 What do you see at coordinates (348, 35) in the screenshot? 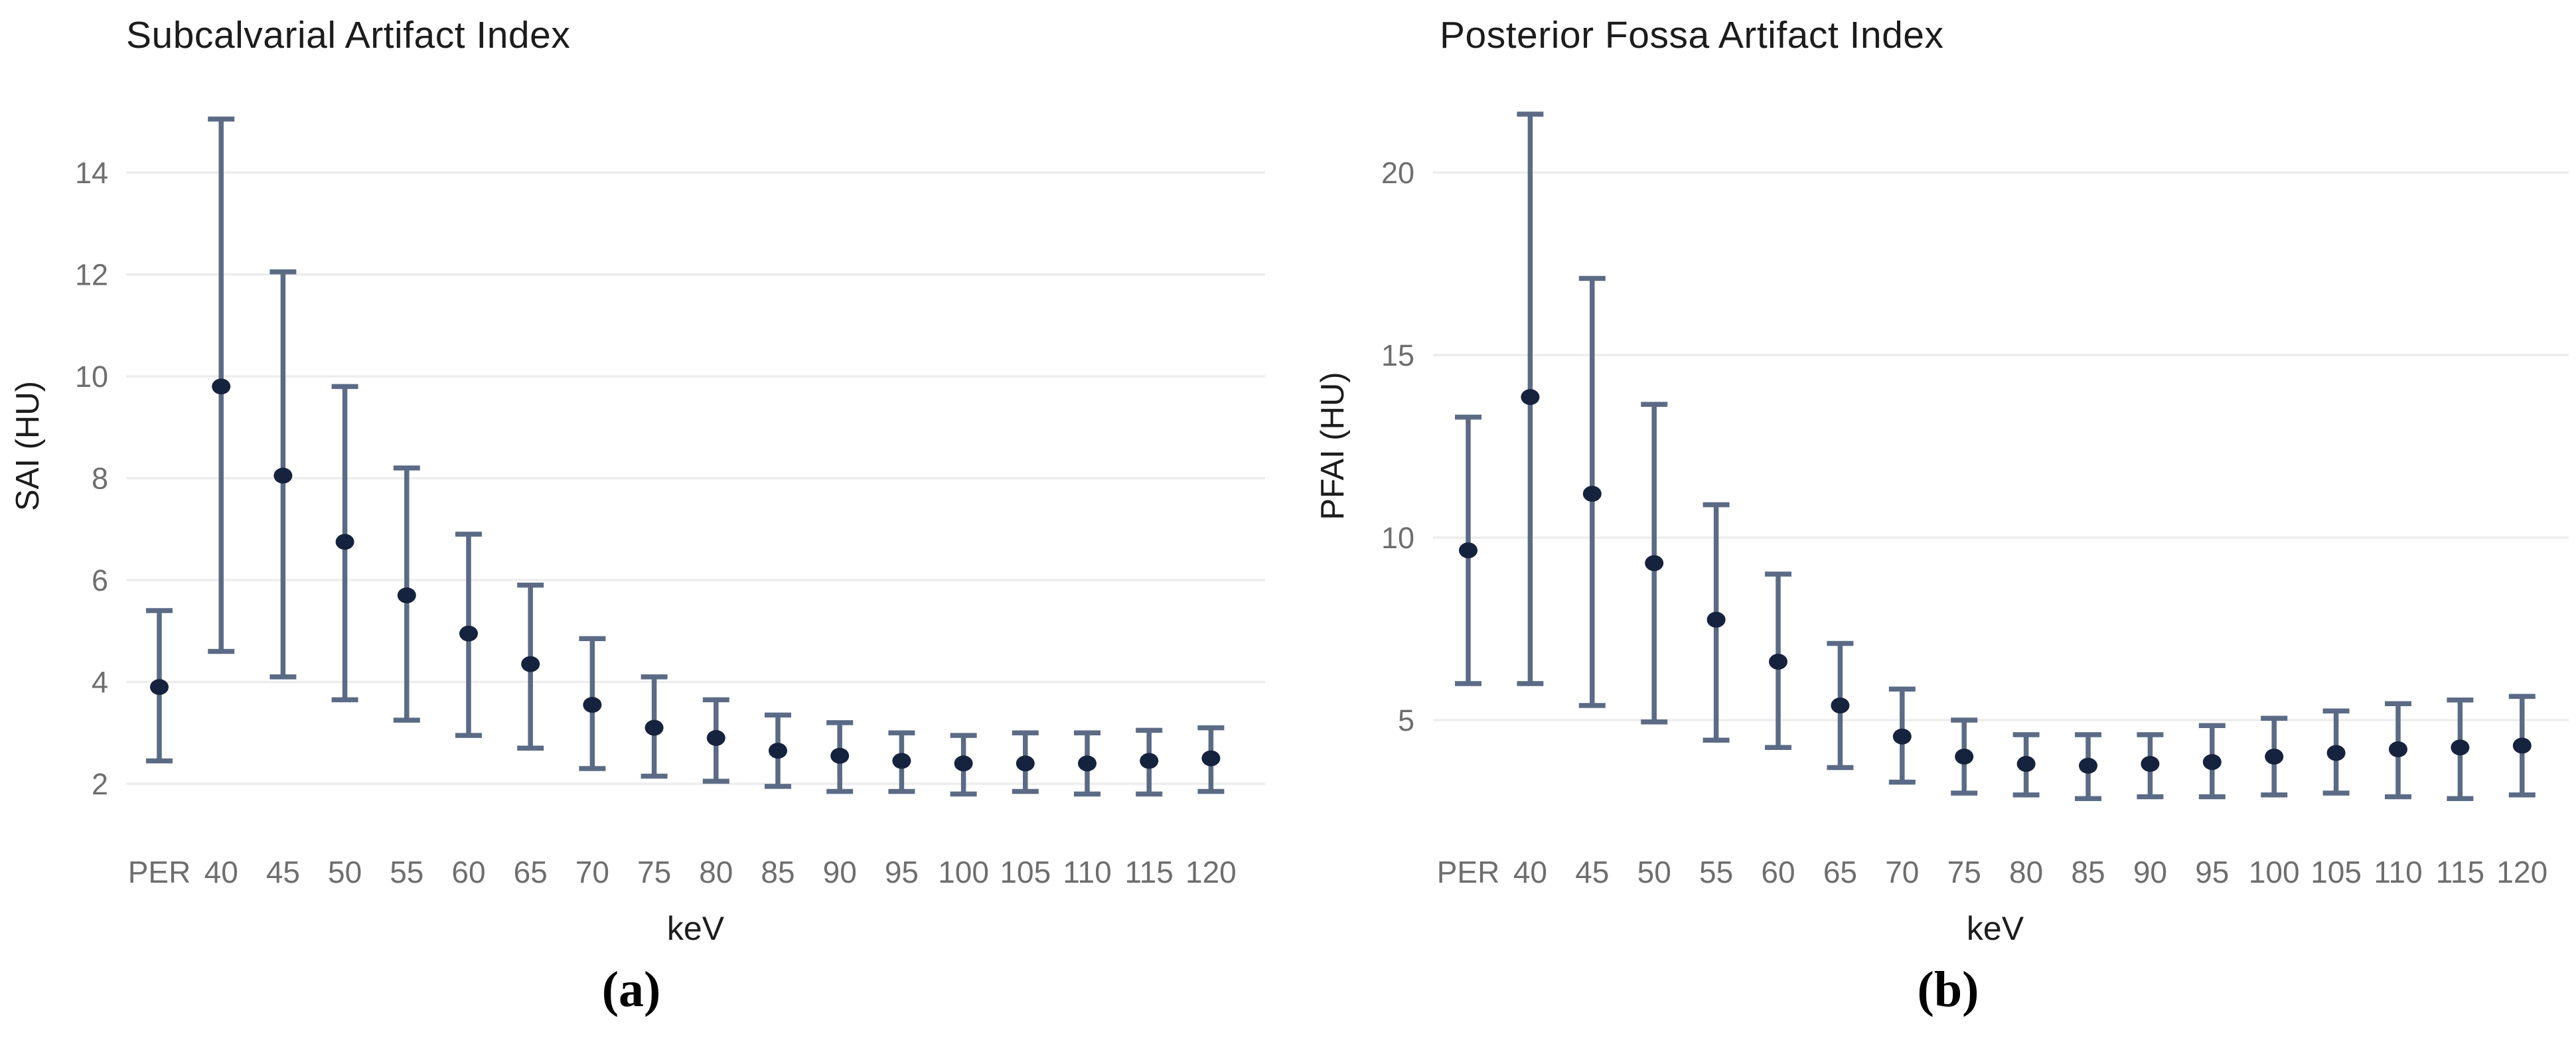
I see `chart-title-sai: Subcalvarial Artifact Index` at bounding box center [348, 35].